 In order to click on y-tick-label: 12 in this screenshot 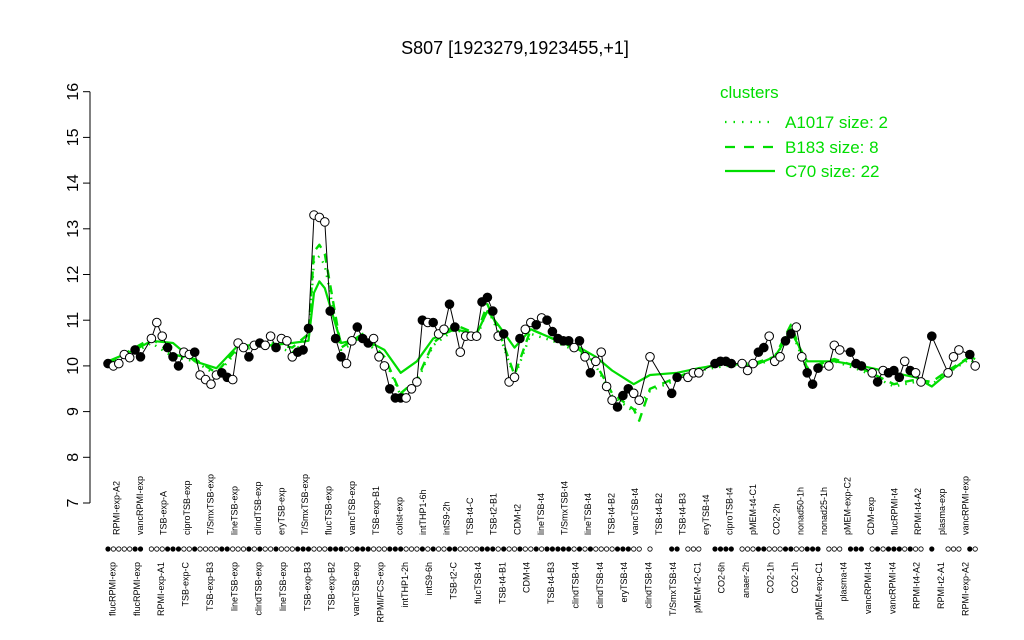, I will do `click(73, 275)`.